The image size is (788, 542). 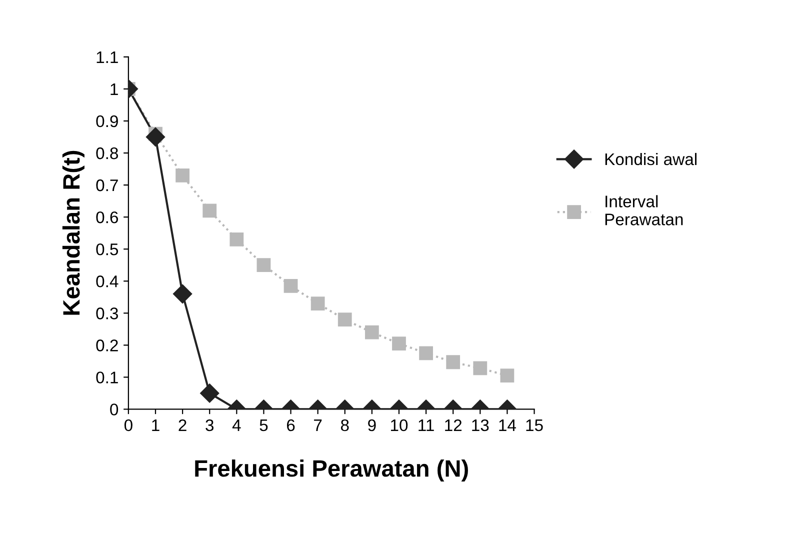 I want to click on x-tick-label: 0, so click(x=128, y=425).